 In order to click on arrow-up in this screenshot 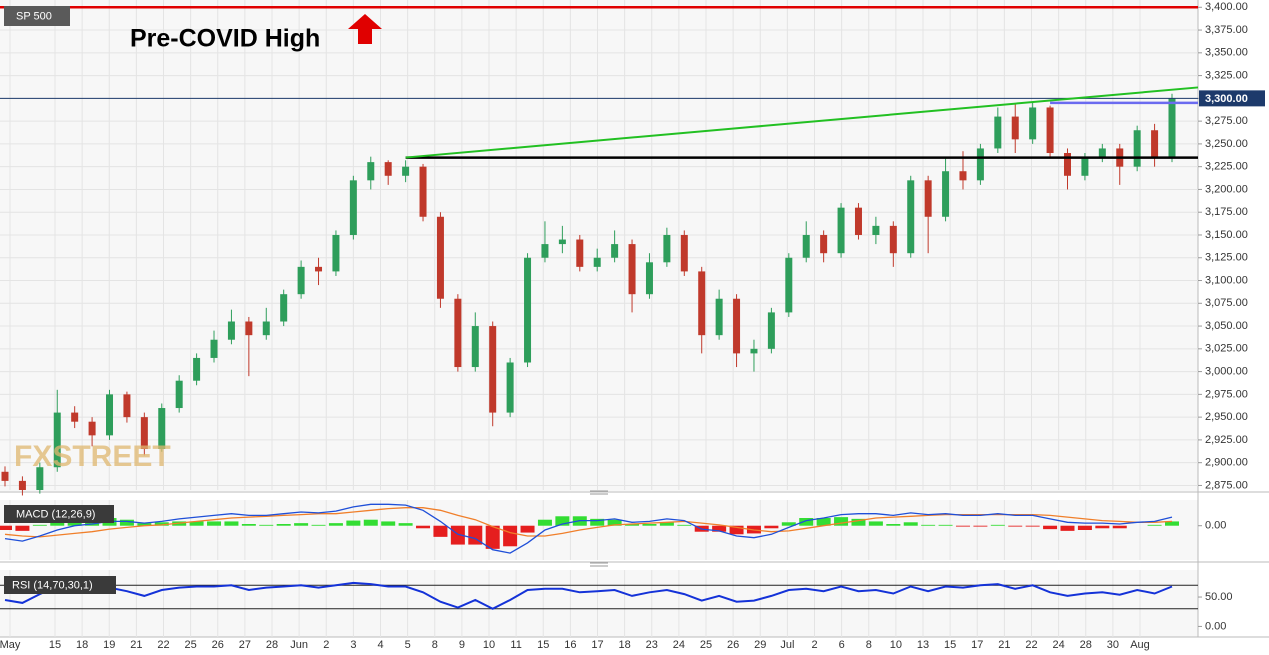, I will do `click(365, 29)`.